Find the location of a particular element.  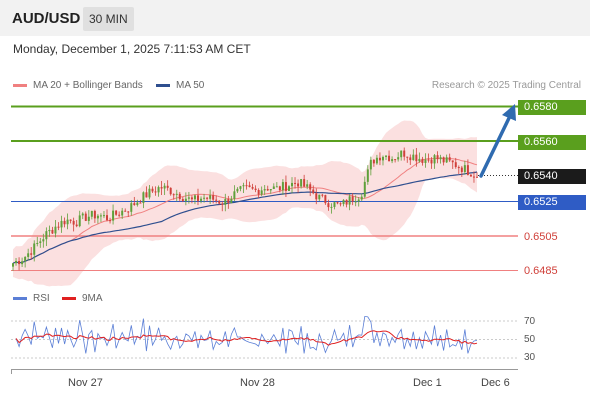

rsi-line is located at coordinates (246, 334).